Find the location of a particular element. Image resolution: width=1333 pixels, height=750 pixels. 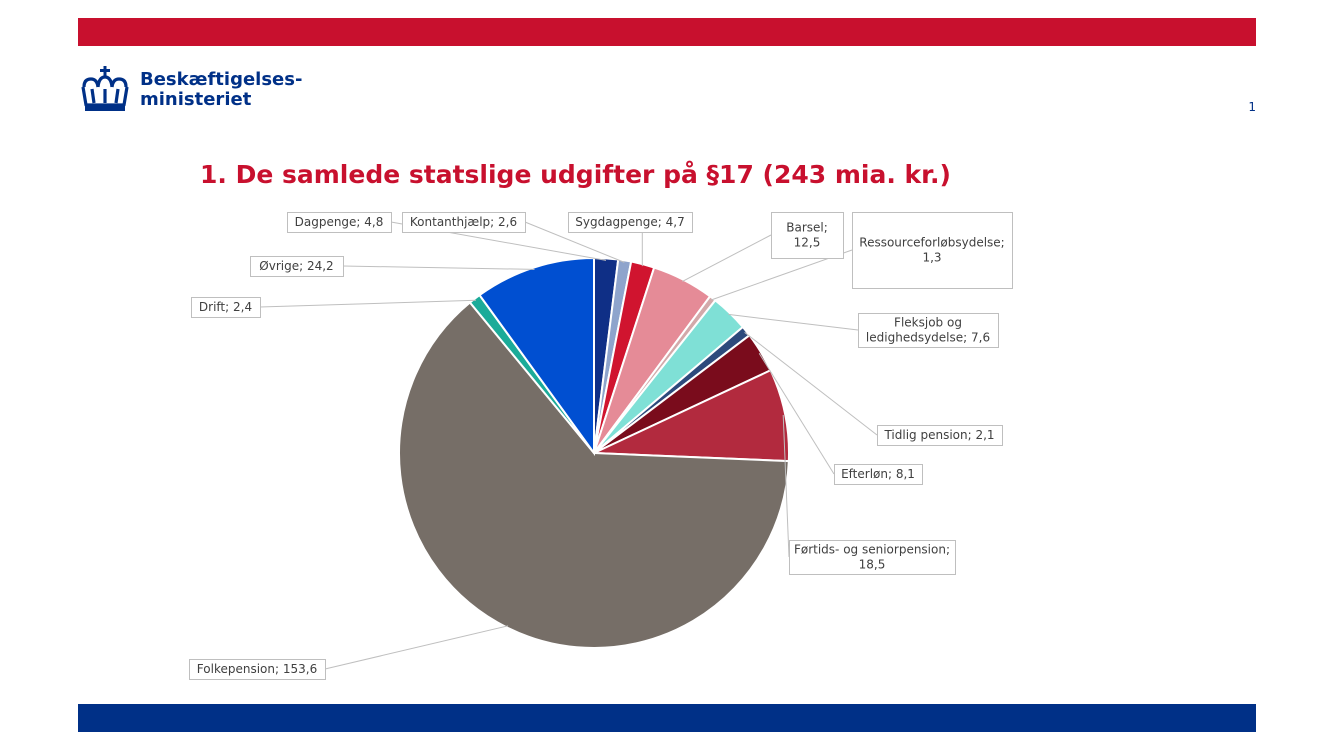

data-label-efterløn: Efterløn; 8,1 is located at coordinates (878, 474).